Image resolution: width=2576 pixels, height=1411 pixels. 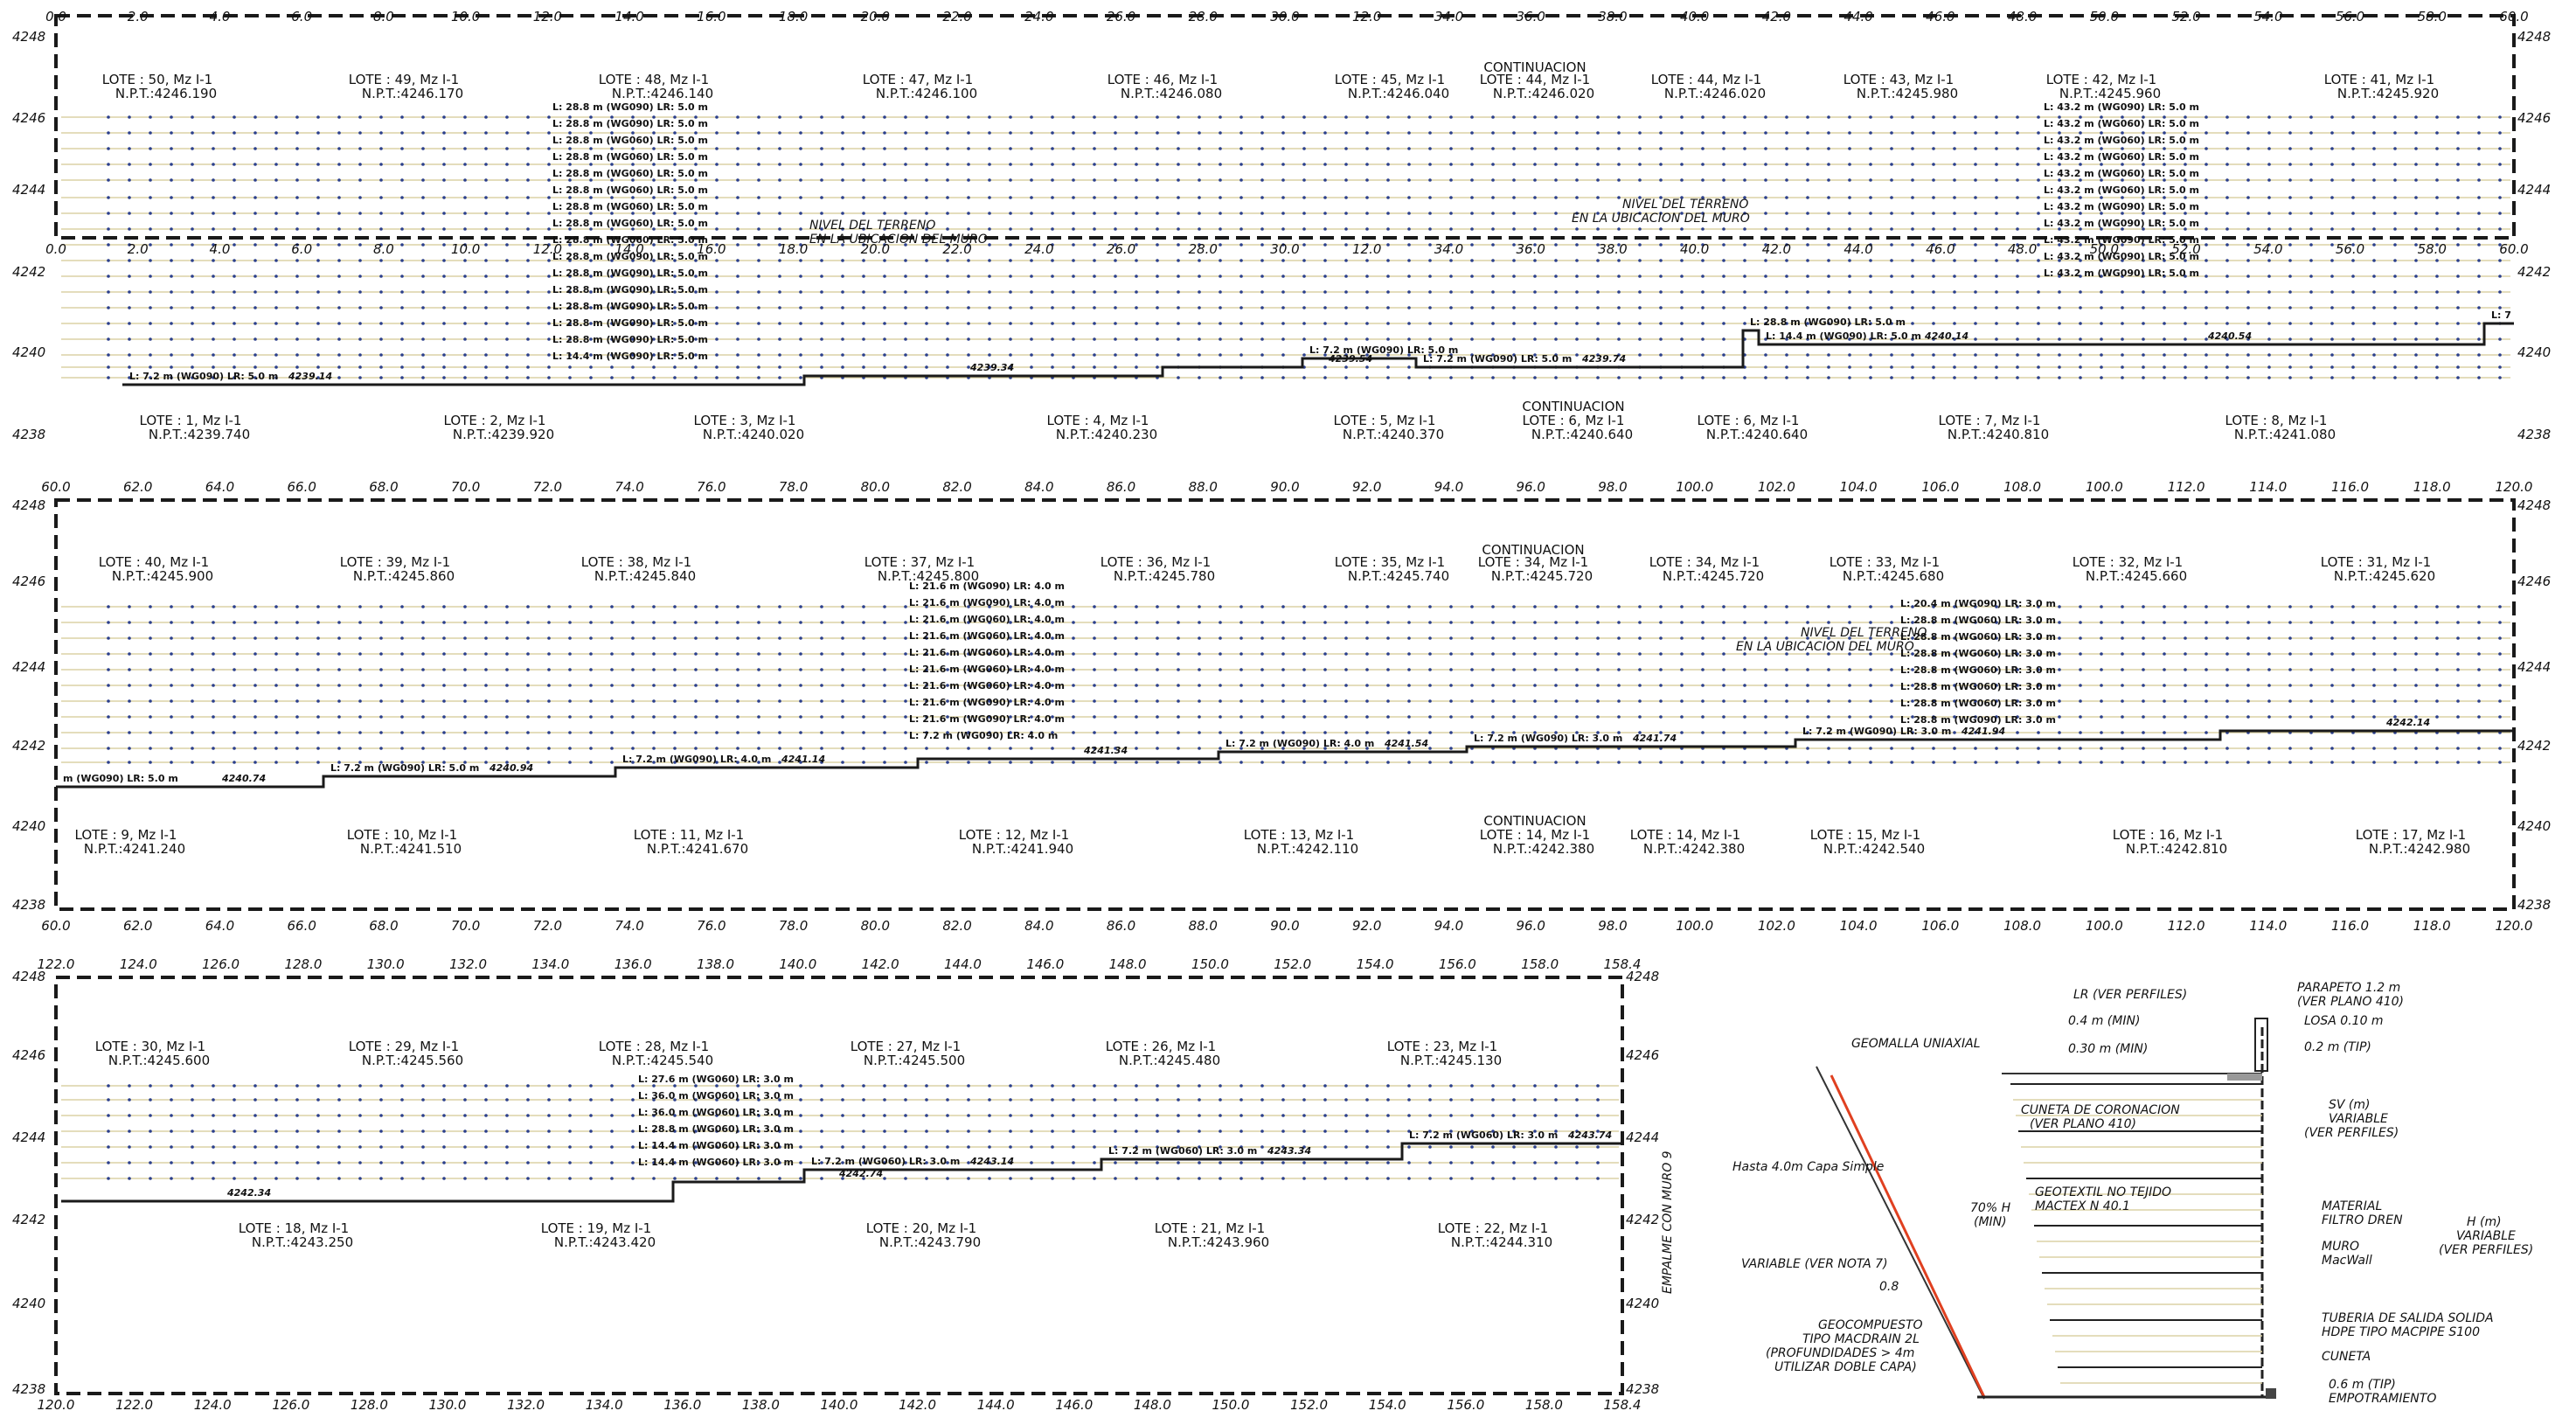 What do you see at coordinates (1978, 720) in the screenshot?
I see `reinforcement-strip-label: L: 28.8 m (WG090) LR: 3.0 m` at bounding box center [1978, 720].